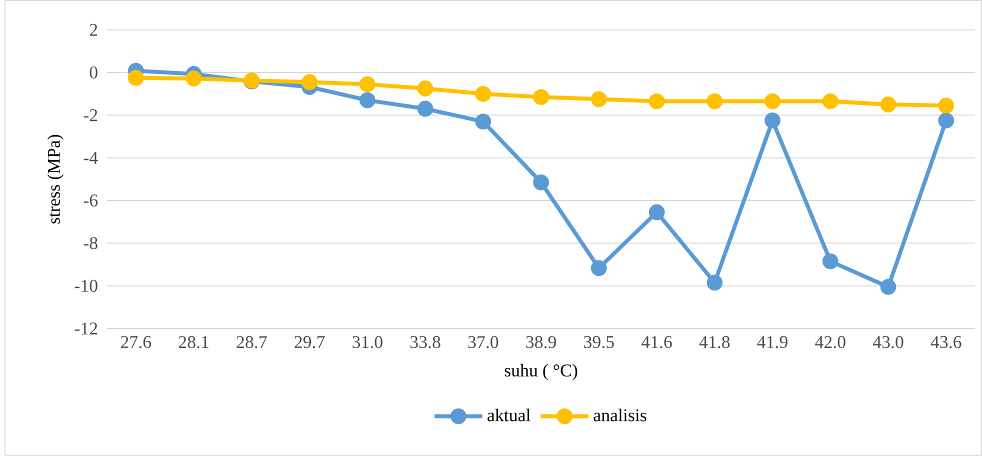 This screenshot has width=982, height=456. What do you see at coordinates (309, 342) in the screenshot?
I see `x-tick-label: 29.7` at bounding box center [309, 342].